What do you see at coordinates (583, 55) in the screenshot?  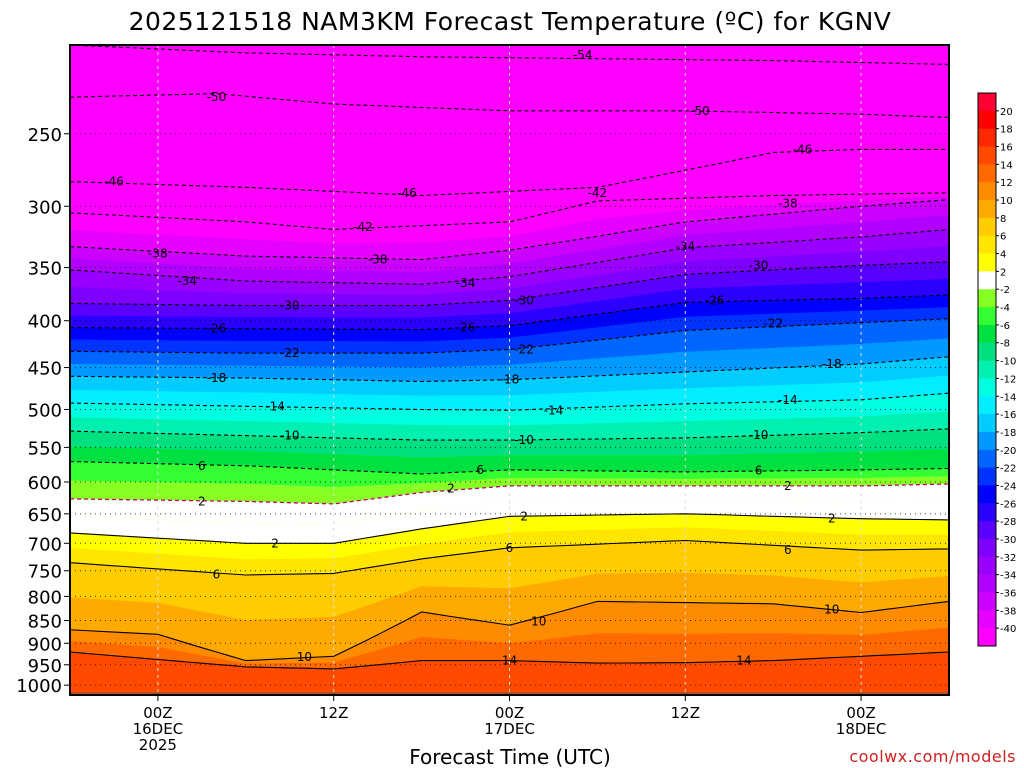 I see `contour-label: -54` at bounding box center [583, 55].